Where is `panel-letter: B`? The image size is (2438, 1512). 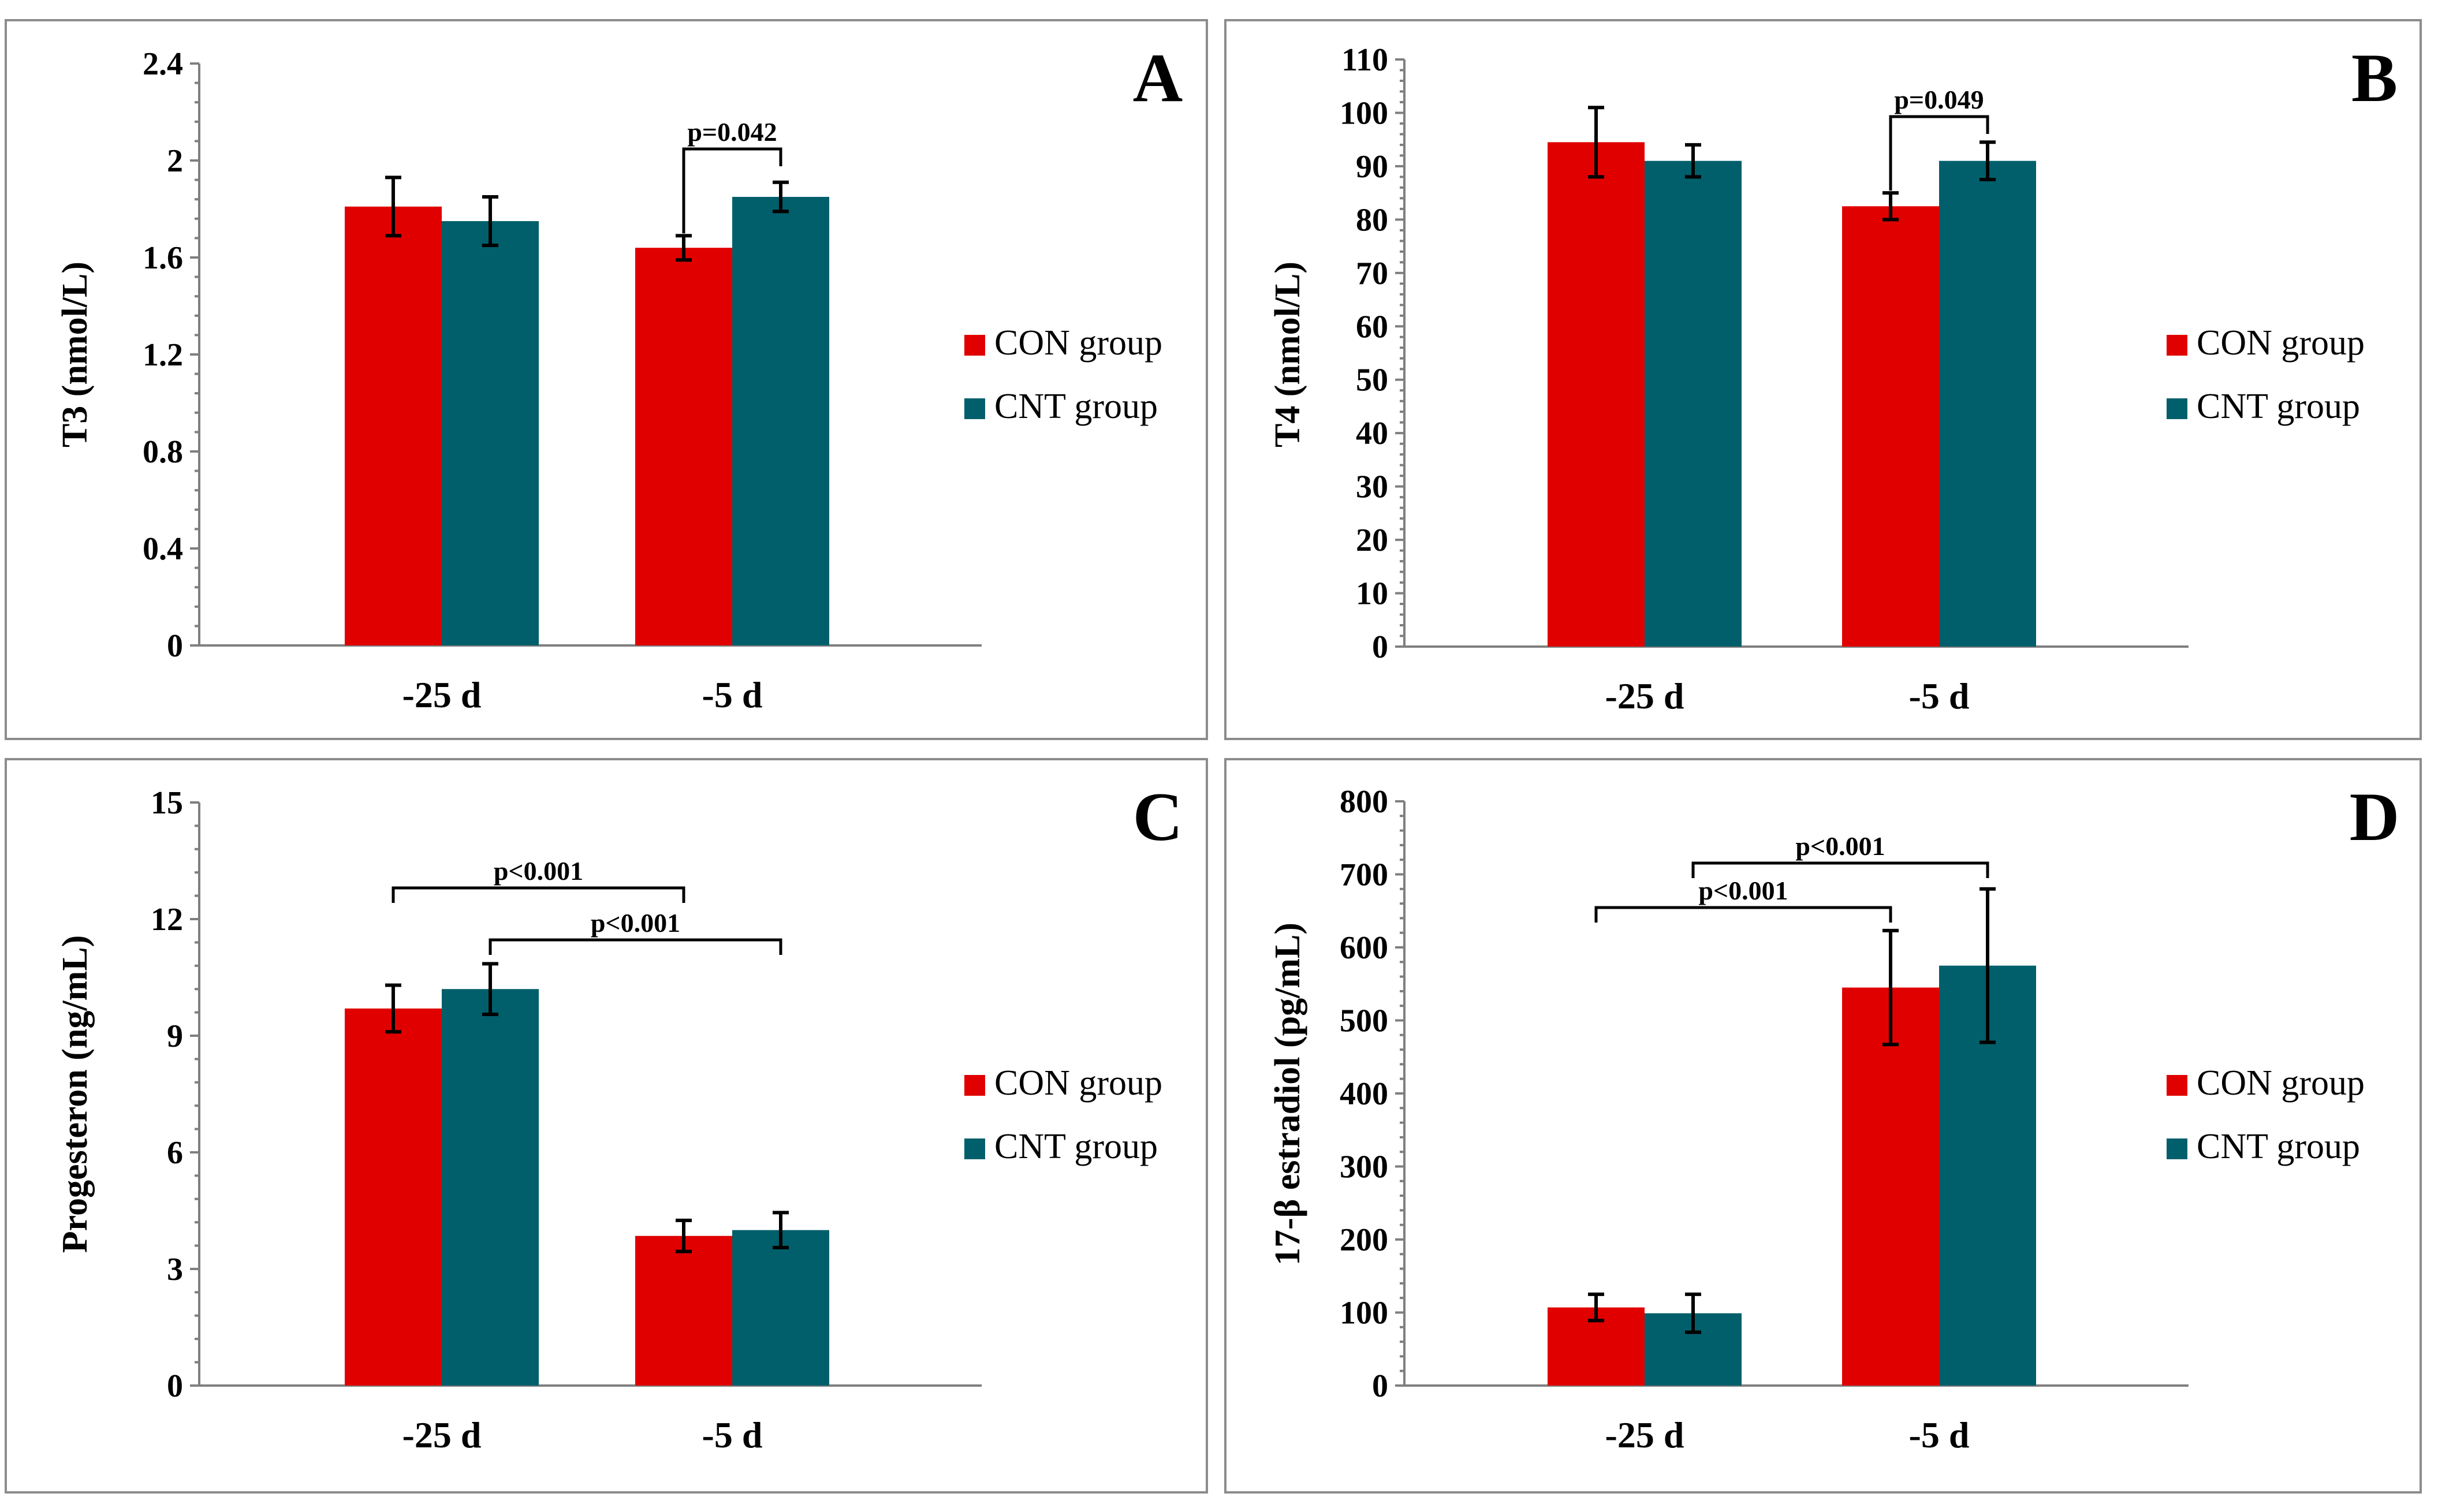
panel-letter: B is located at coordinates (2374, 77).